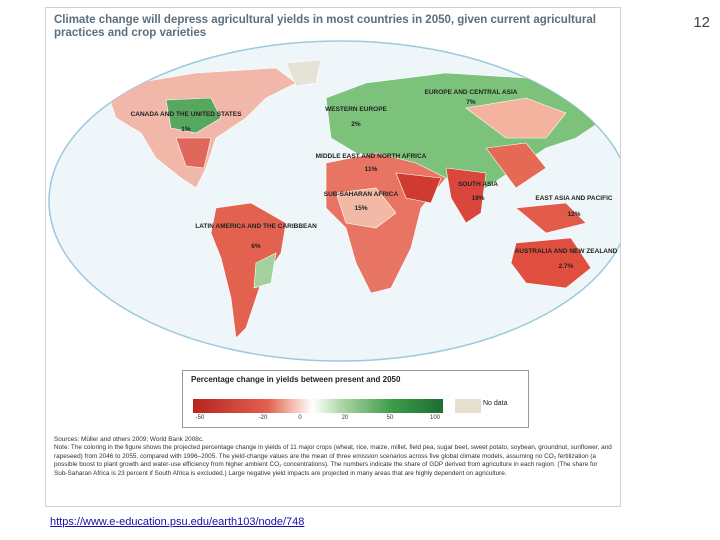 The image size is (720, 540). What do you see at coordinates (468, 406) in the screenshot?
I see `no-data-swatch` at bounding box center [468, 406].